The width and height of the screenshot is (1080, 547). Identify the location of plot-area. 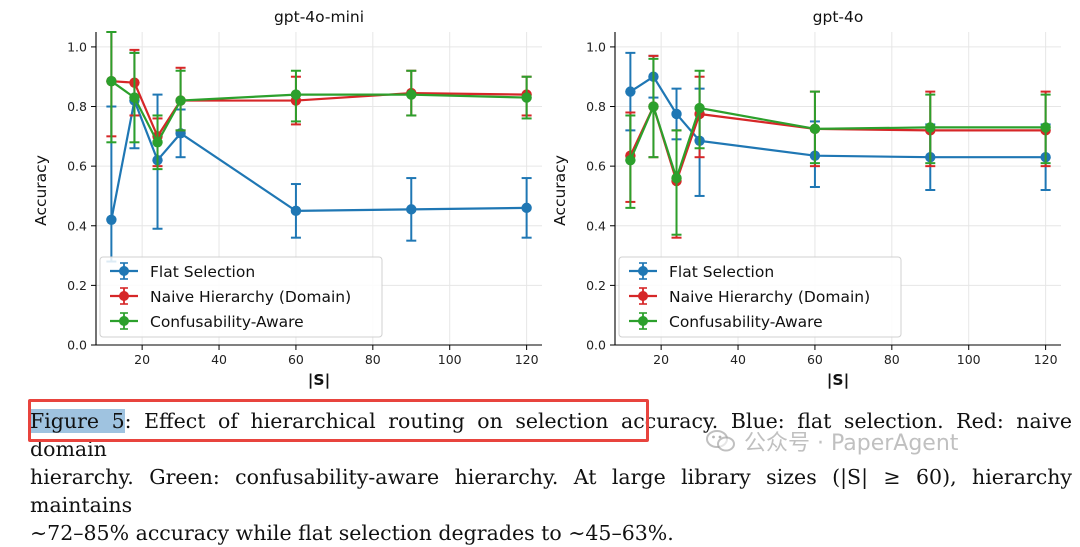
(838, 145).